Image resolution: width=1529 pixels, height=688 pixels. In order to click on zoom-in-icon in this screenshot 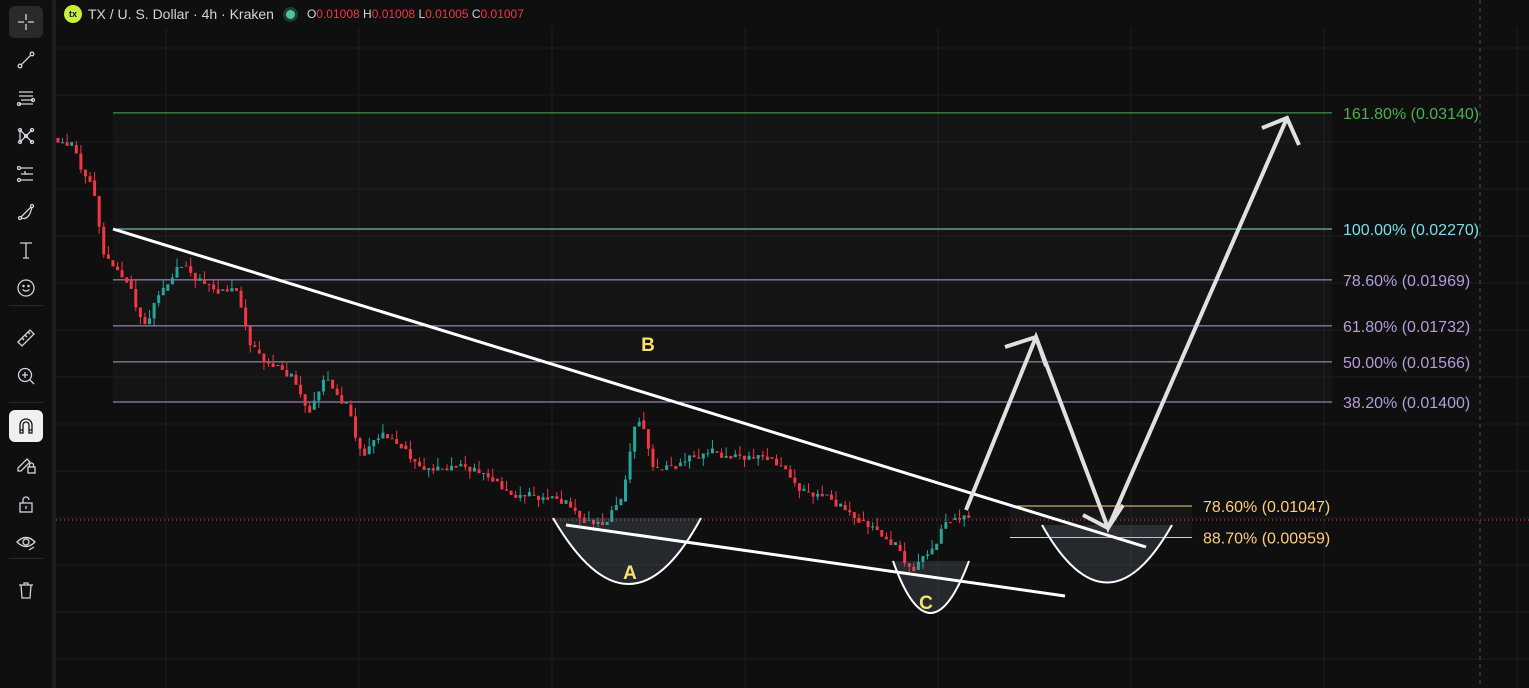, I will do `click(26, 376)`.